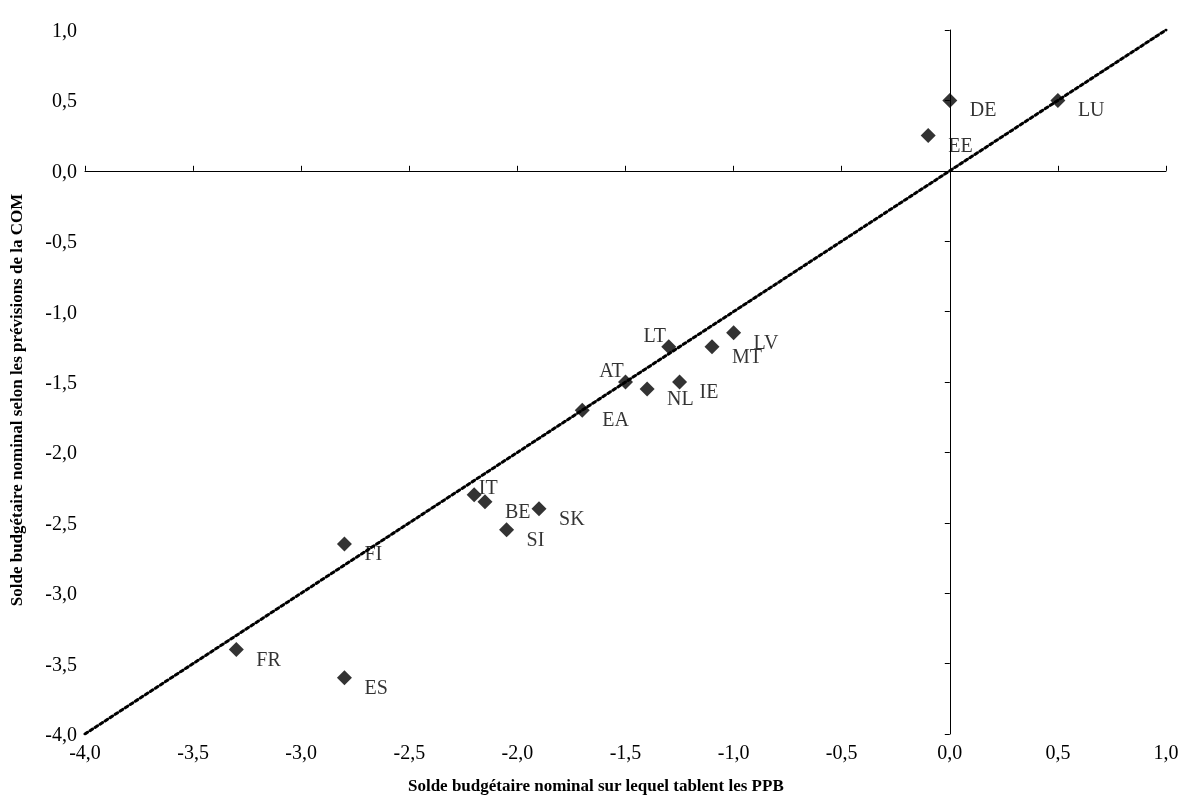 This screenshot has height=800, width=1192. I want to click on annotation: SK, so click(572, 517).